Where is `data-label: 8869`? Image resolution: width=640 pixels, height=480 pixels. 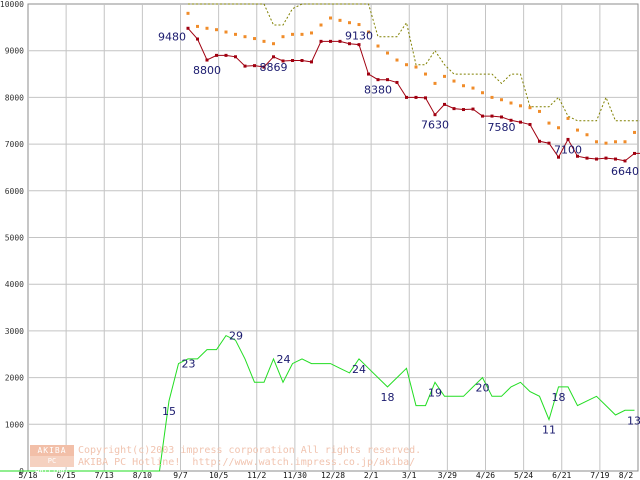 data-label: 8869 is located at coordinates (274, 67).